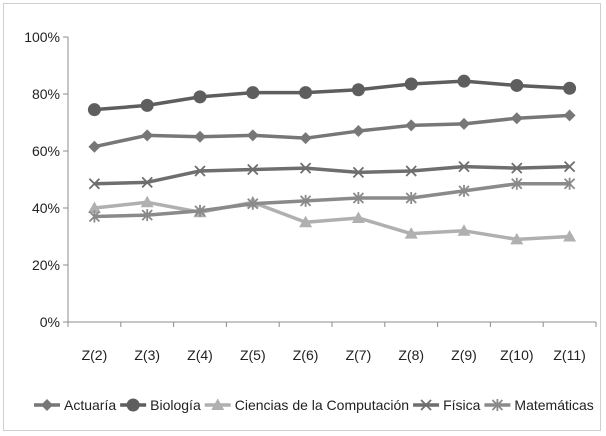  I want to click on legend-item: Matemáticas, so click(539, 405).